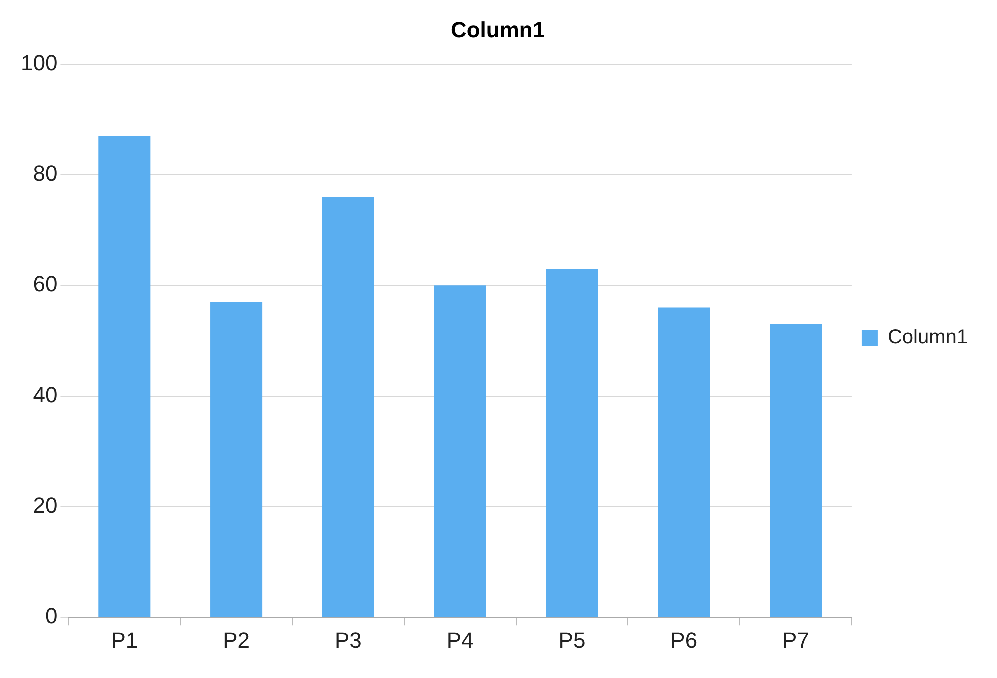  Describe the element at coordinates (796, 640) in the screenshot. I see `x-tick-label: P7` at that location.